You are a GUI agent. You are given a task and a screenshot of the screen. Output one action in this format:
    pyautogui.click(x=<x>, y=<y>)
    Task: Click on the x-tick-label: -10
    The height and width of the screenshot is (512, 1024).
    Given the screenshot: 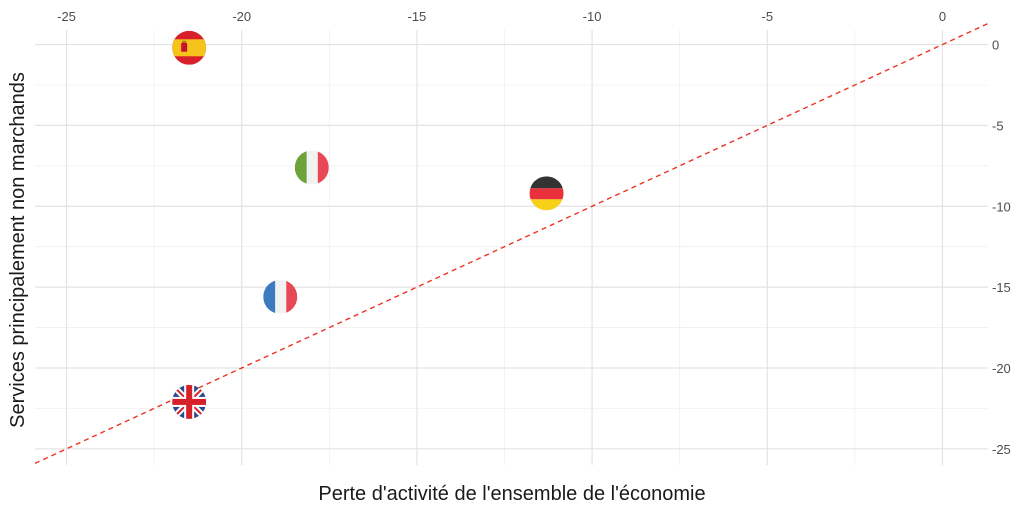 What is the action you would take?
    pyautogui.click(x=592, y=16)
    